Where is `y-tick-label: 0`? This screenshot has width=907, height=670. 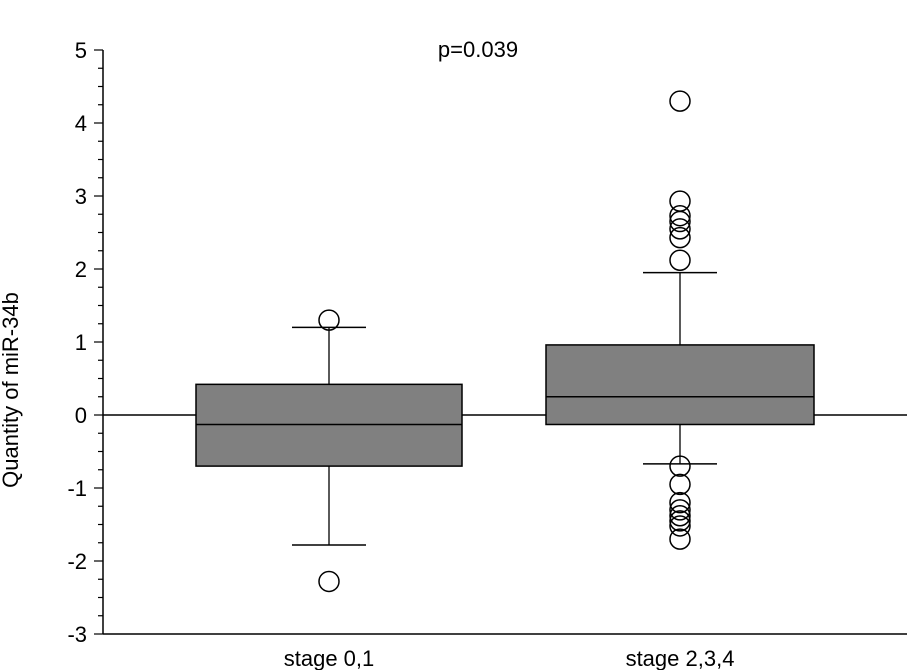
y-tick-label: 0 is located at coordinates (81, 415).